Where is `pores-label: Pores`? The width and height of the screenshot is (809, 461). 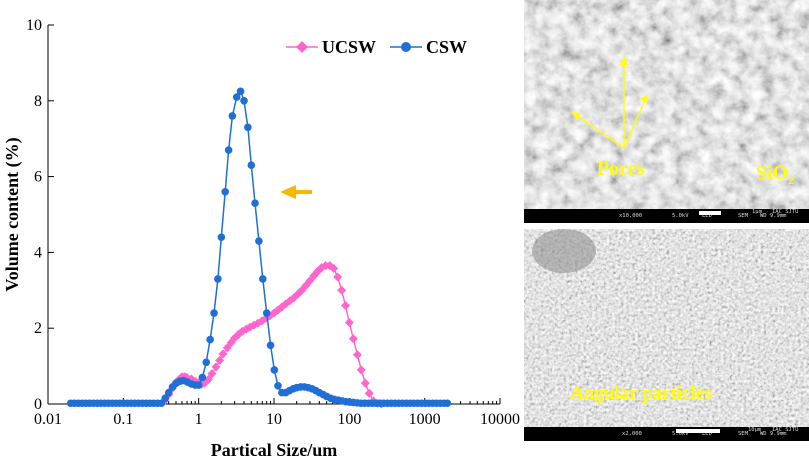
pores-label: Pores is located at coordinates (621, 169).